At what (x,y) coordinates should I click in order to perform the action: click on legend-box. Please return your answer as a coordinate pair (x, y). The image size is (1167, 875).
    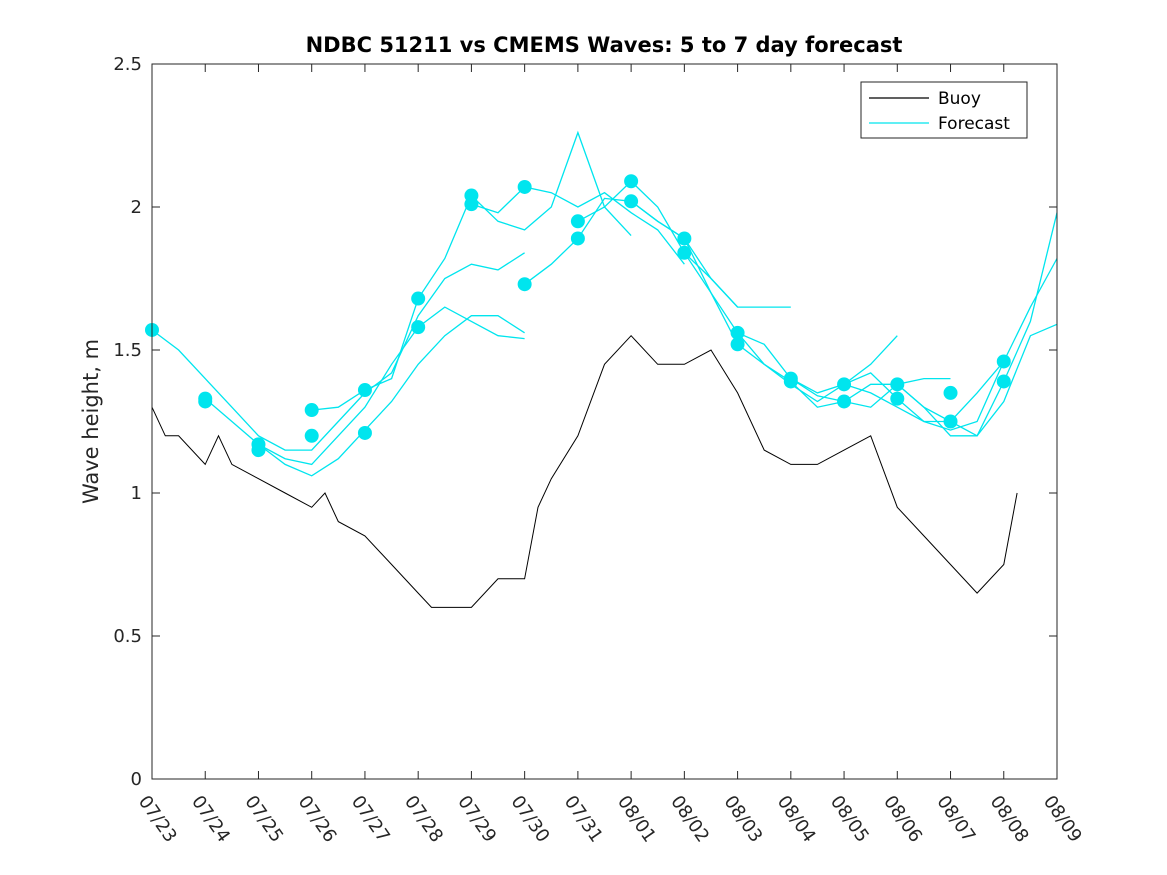
    Looking at the image, I should click on (944, 110).